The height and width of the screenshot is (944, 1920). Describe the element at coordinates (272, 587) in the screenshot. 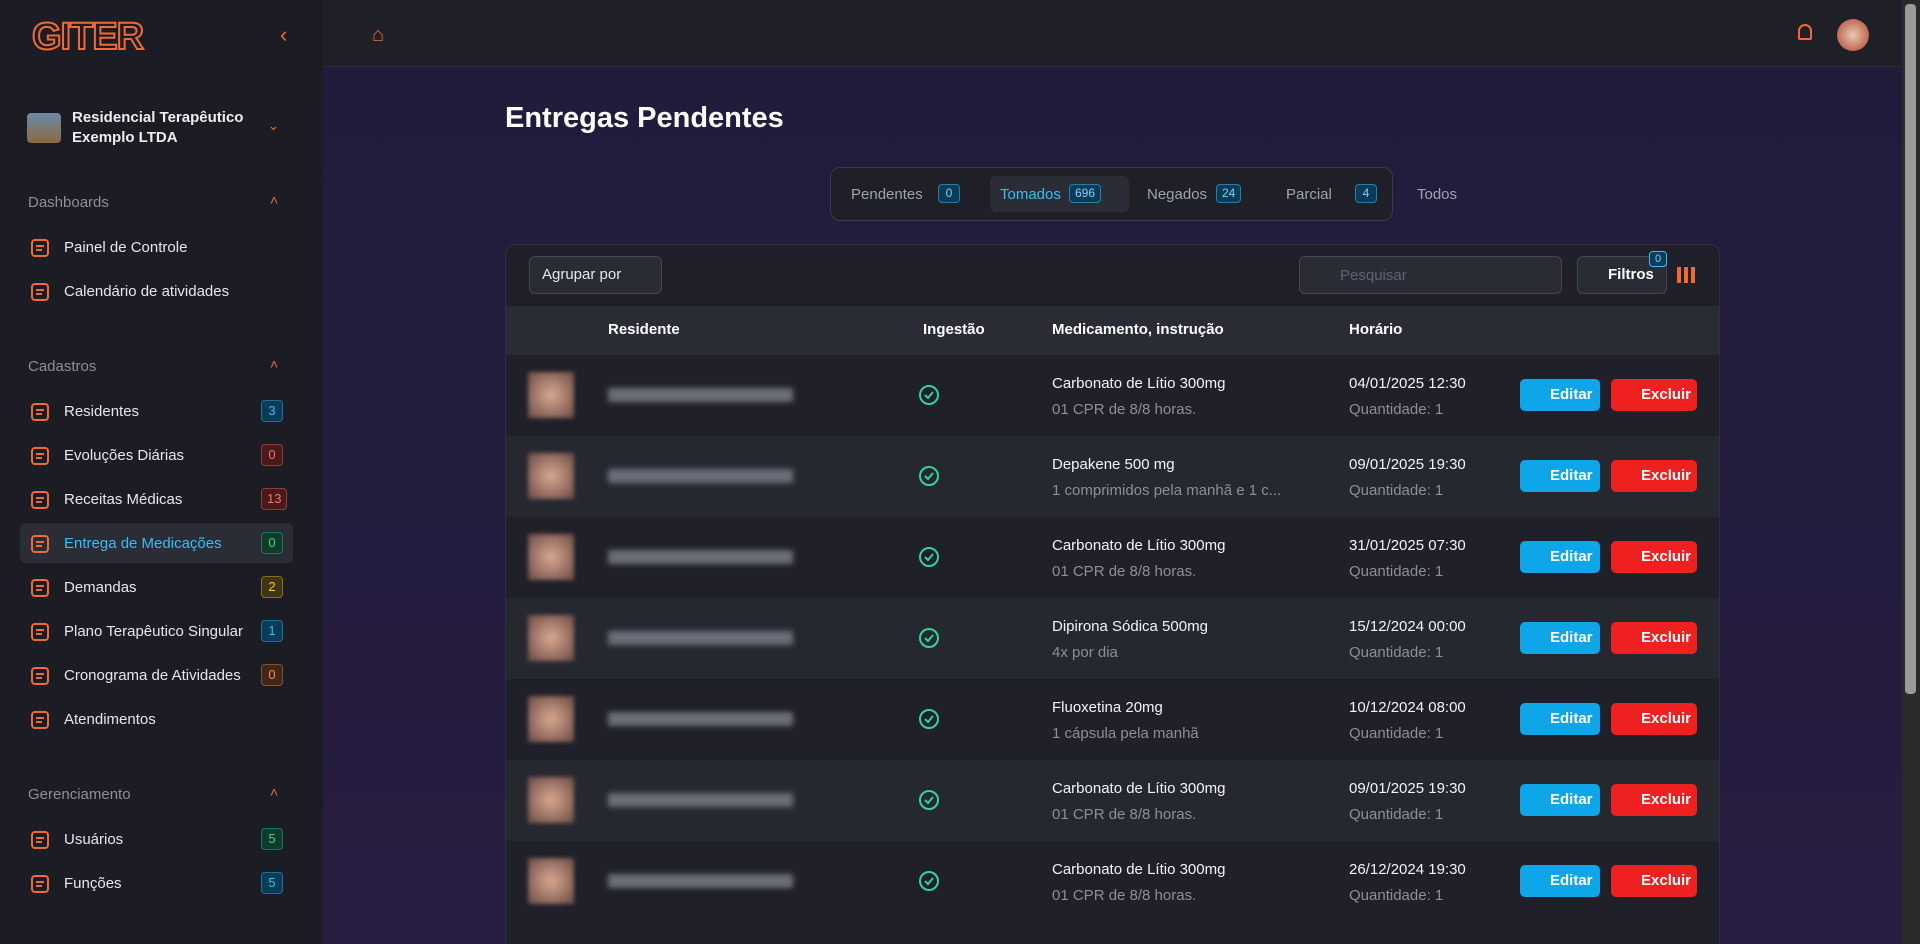

I see `badge: 2` at that location.